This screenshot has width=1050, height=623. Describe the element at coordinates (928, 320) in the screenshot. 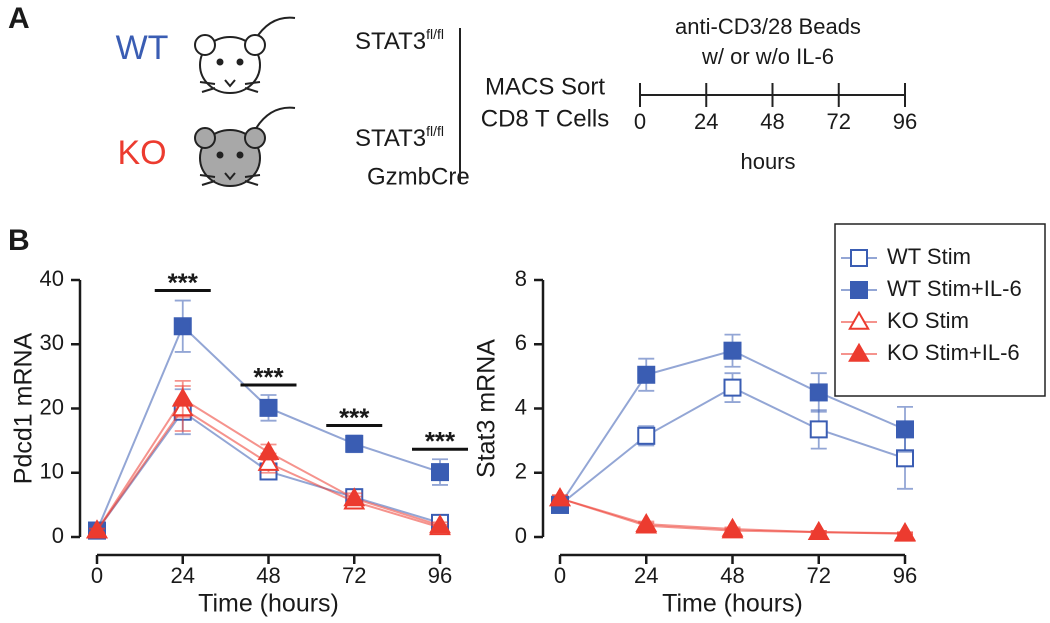

I see `legend-label: KO Stim` at that location.